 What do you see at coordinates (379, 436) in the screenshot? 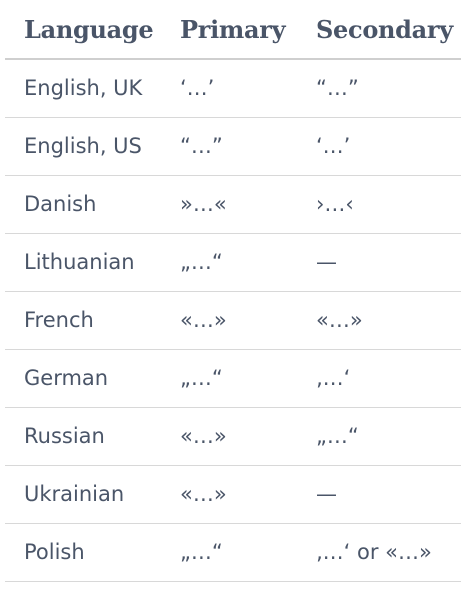
I see `secondary-quote-cell: „…“` at bounding box center [379, 436].